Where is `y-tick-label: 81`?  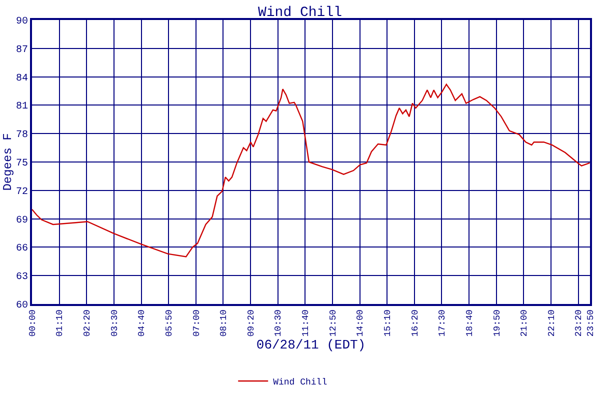 y-tick-label: 81 is located at coordinates (22, 107).